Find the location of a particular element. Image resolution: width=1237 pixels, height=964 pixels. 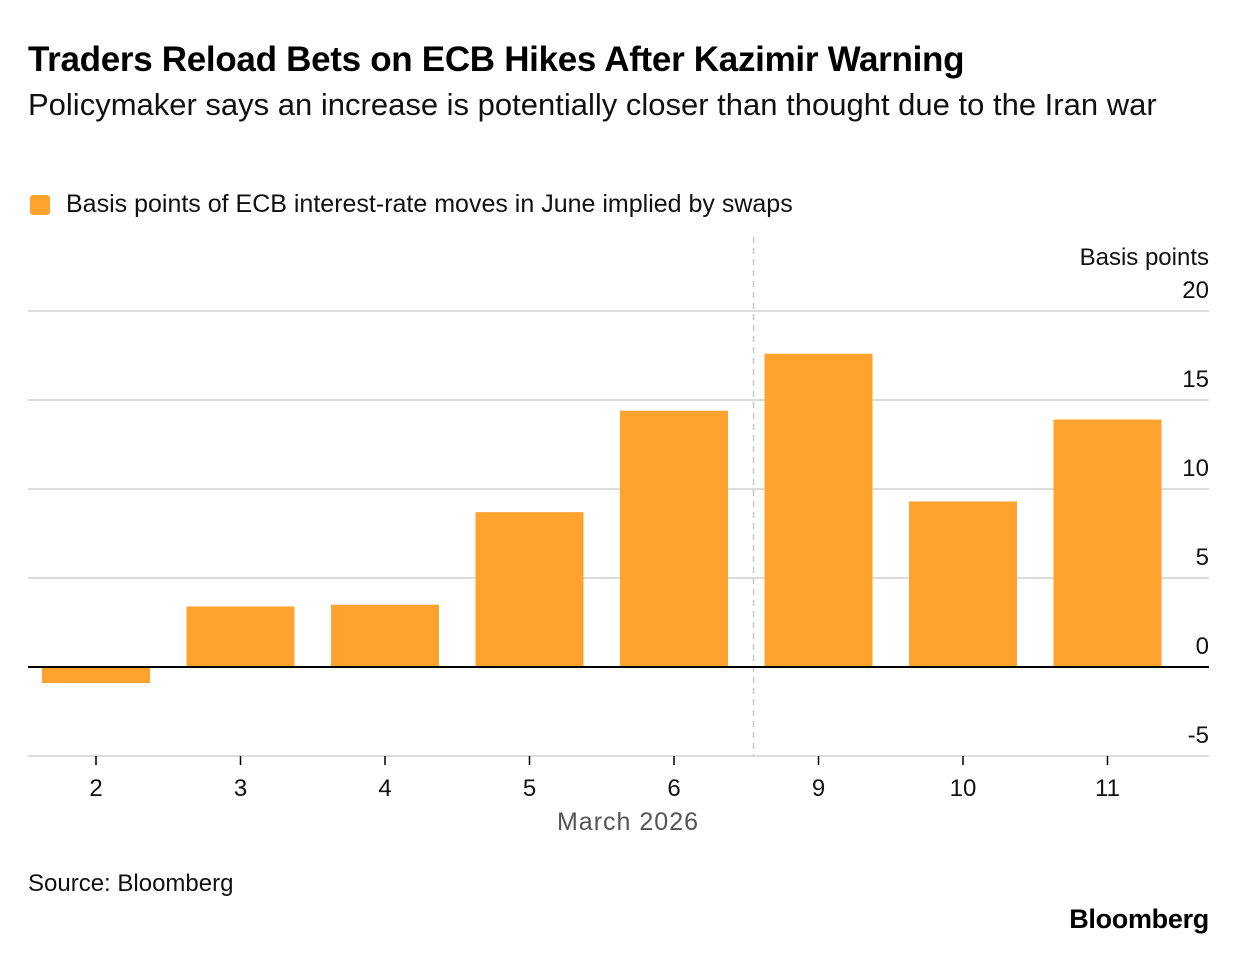

y-axis-title: Basis points is located at coordinates (1144, 257).